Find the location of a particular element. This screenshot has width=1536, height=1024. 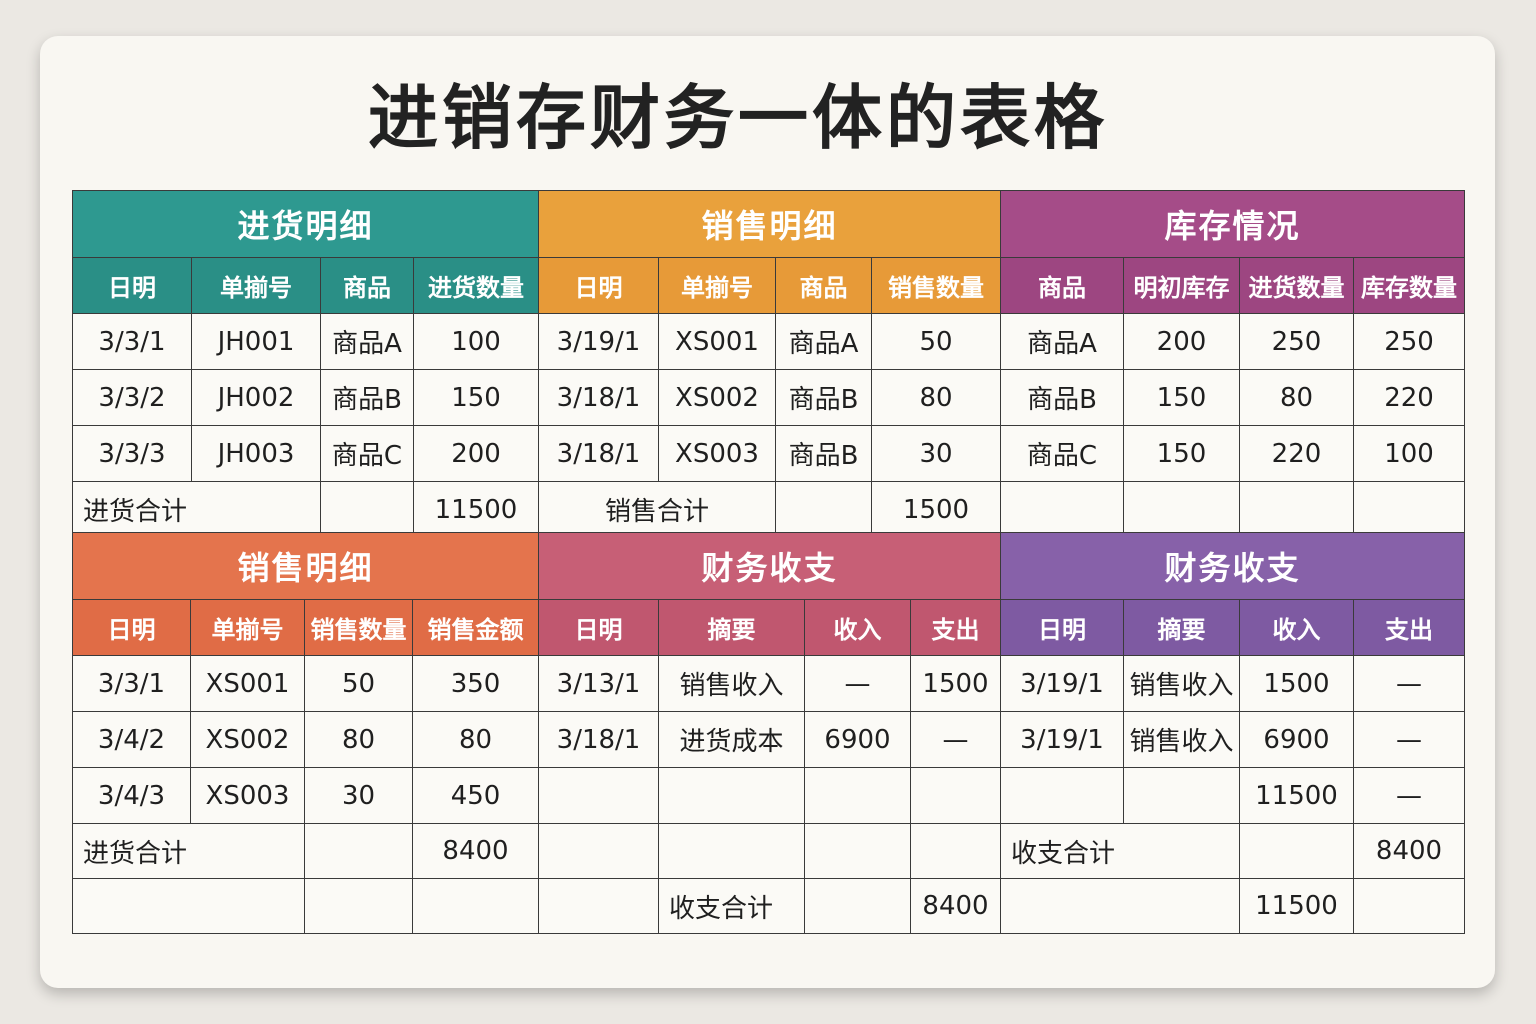

finance2-extra-value: 11500 is located at coordinates (1296, 906).